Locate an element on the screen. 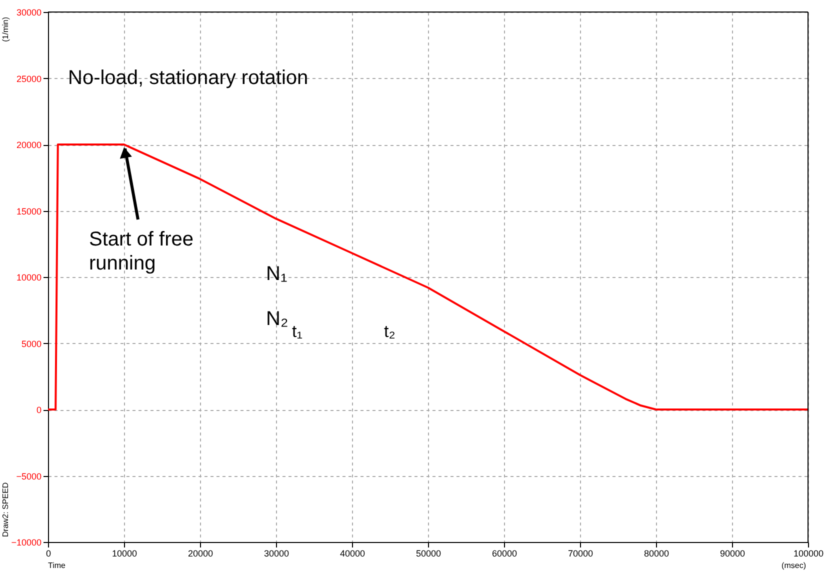 This screenshot has width=824, height=573. annotation: N₁ is located at coordinates (277, 274).